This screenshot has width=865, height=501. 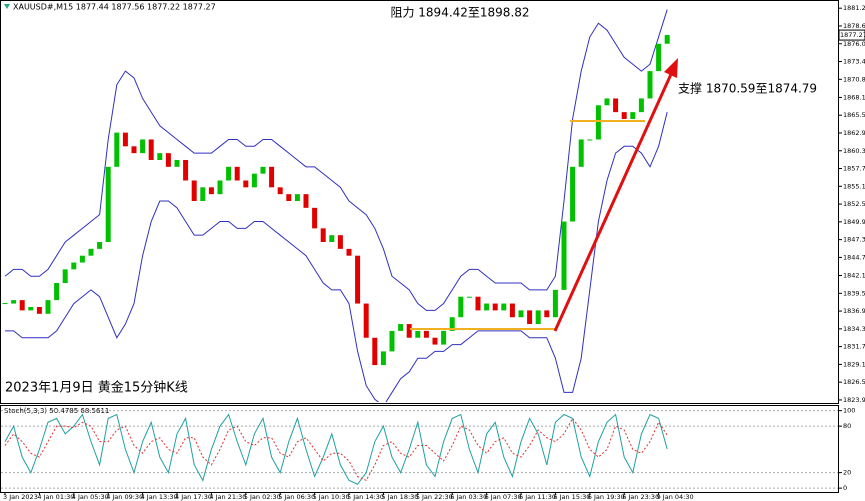 What do you see at coordinates (854, 257) in the screenshot?
I see `y-tick-label: 1844.75` at bounding box center [854, 257].